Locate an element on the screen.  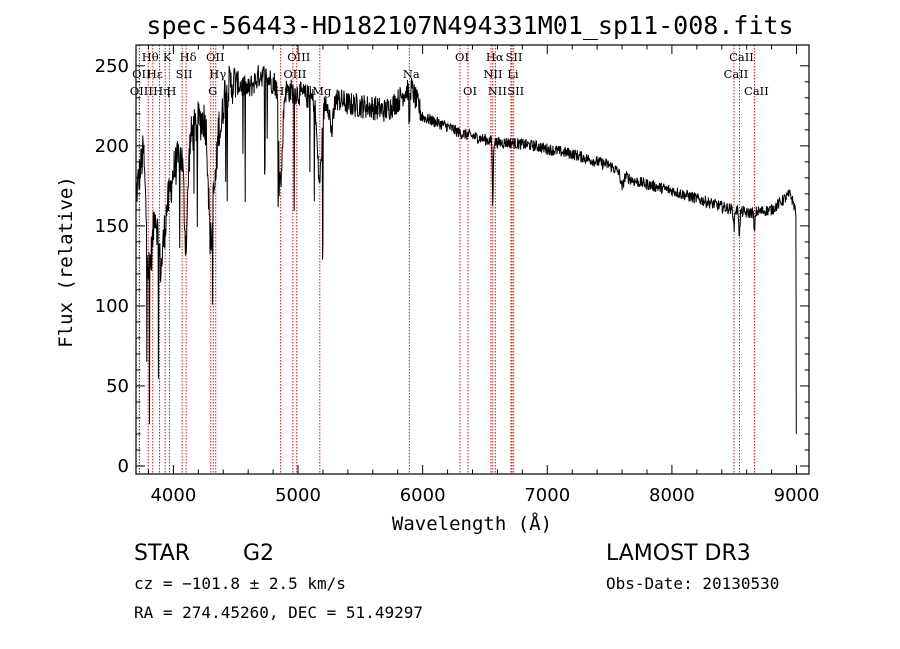
y-tick-label: 50 is located at coordinates (117, 386).